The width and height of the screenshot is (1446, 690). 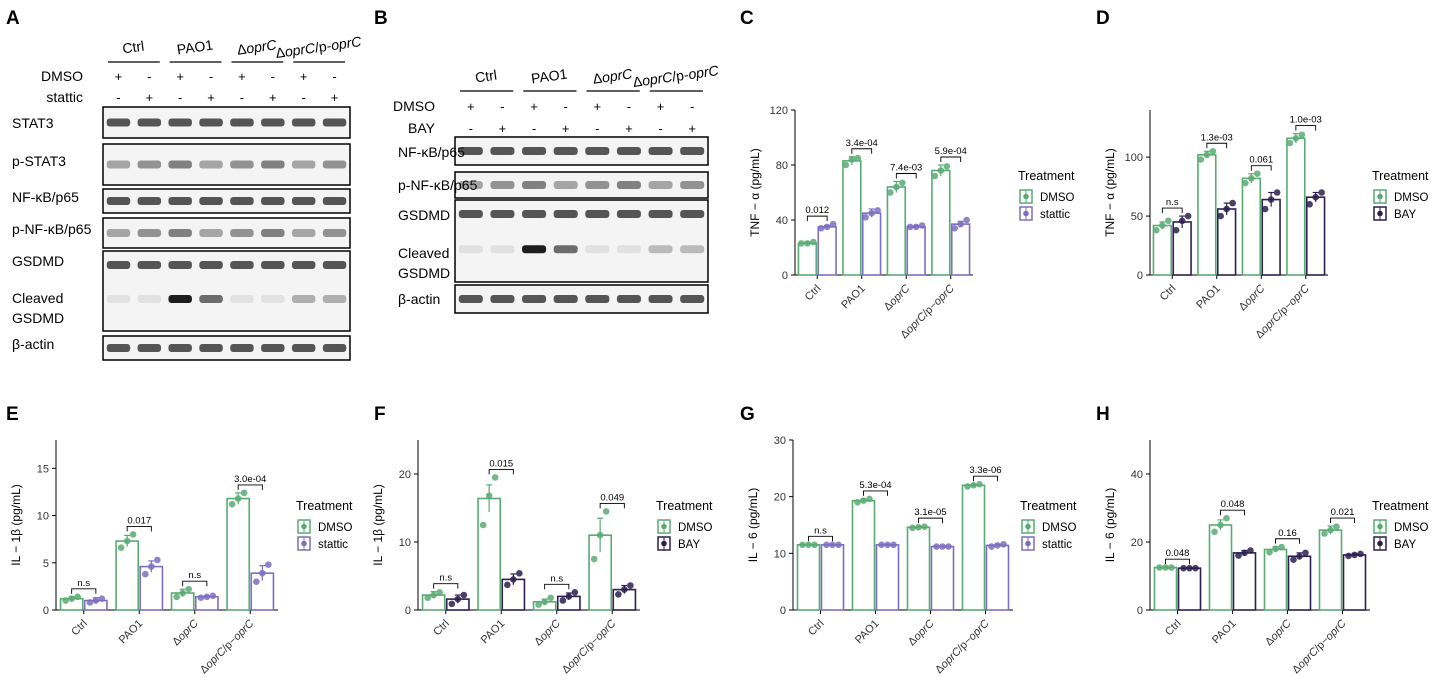 What do you see at coordinates (419, 299) in the screenshot?
I see `blot-label: β-actin` at bounding box center [419, 299].